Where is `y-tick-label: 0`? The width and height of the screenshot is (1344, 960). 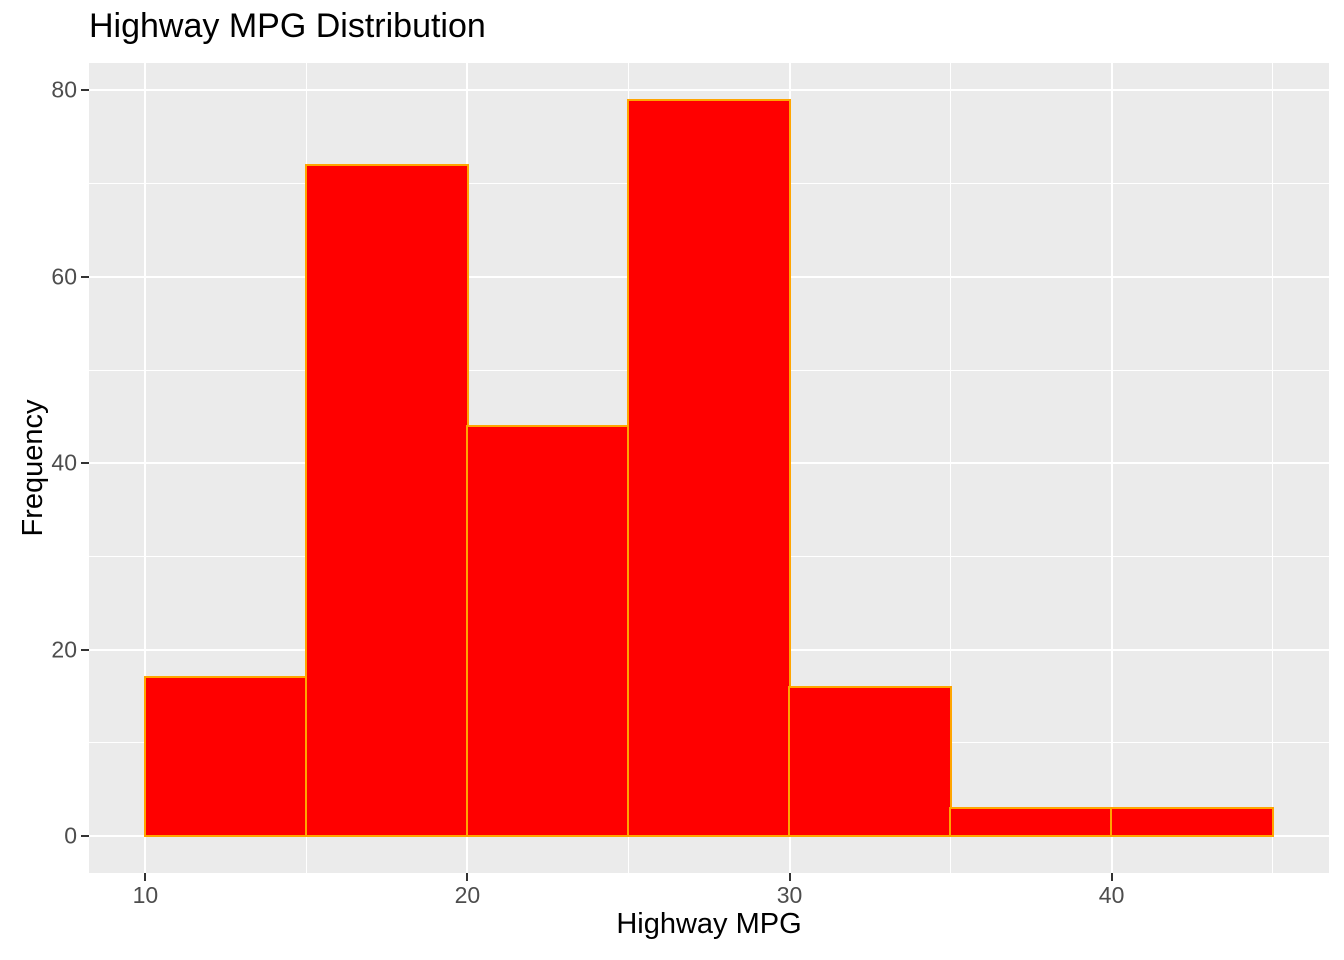
y-tick-label: 0 is located at coordinates (70, 835).